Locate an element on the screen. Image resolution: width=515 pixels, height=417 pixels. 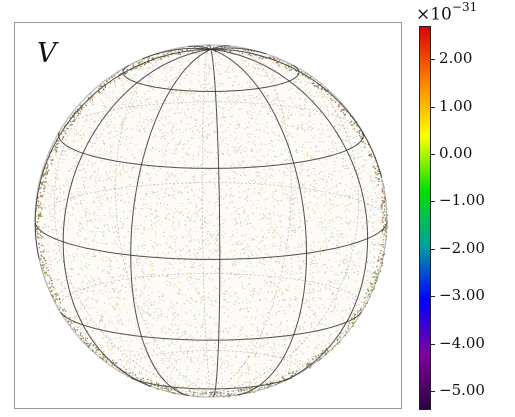
colorbar-tick-label: −4.00 is located at coordinates (462, 342).